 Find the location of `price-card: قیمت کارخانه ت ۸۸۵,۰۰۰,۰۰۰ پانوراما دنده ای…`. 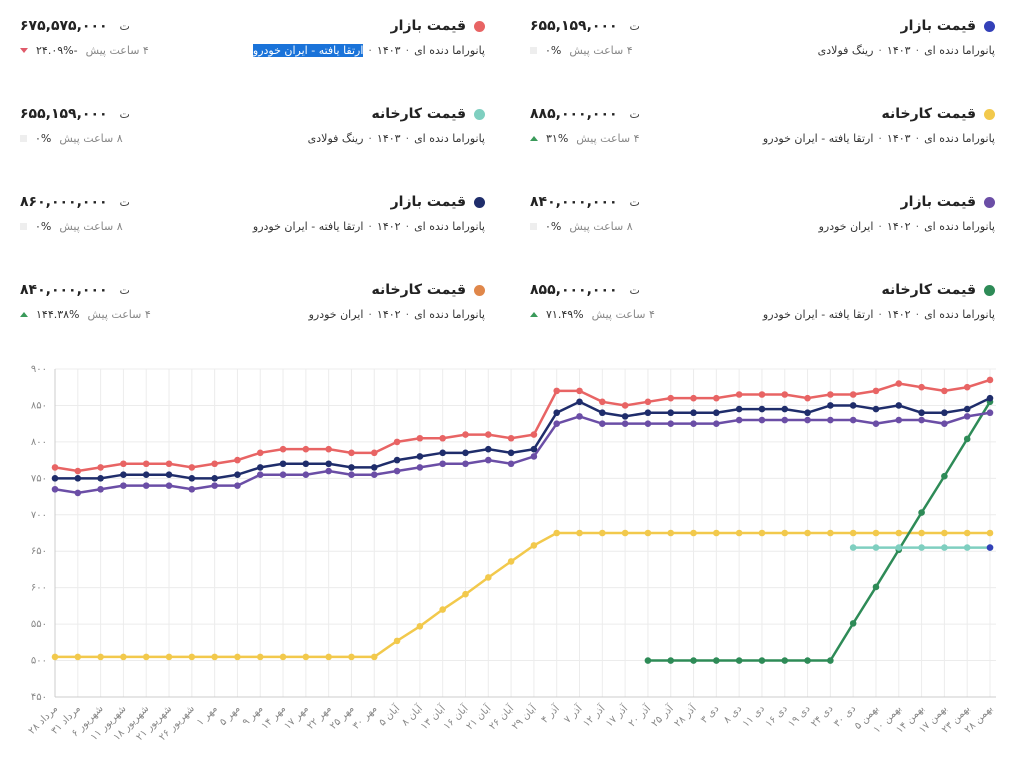

price-card: قیمت کارخانه ت ۸۸۵,۰۰۰,۰۰۰ پانوراما دنده ای… is located at coordinates (762, 132).